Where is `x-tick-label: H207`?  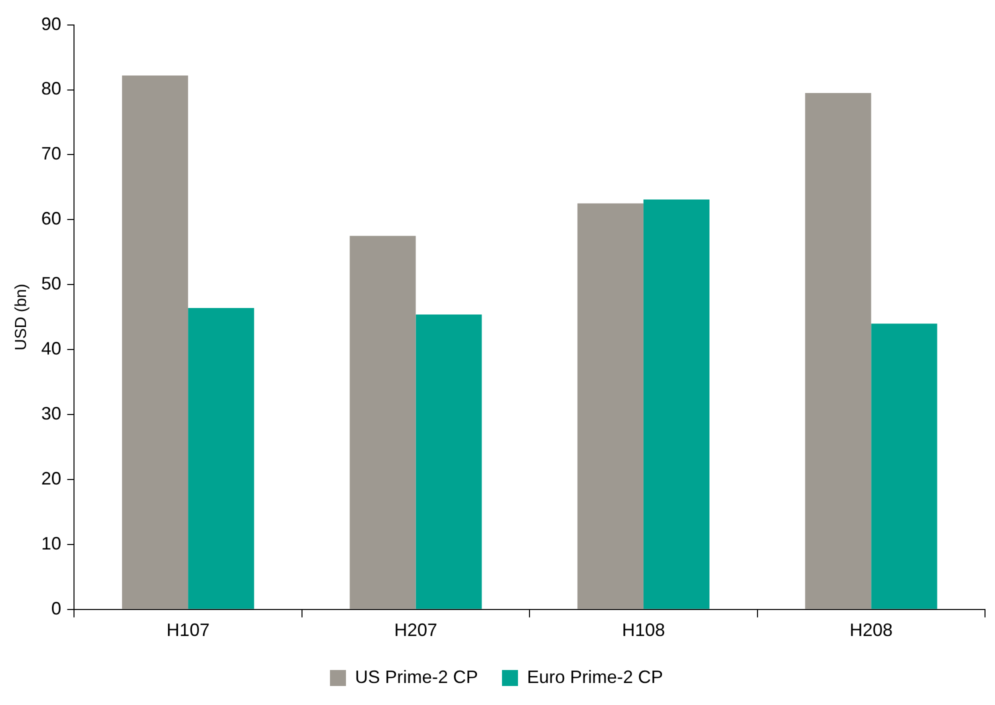
x-tick-label: H207 is located at coordinates (416, 630).